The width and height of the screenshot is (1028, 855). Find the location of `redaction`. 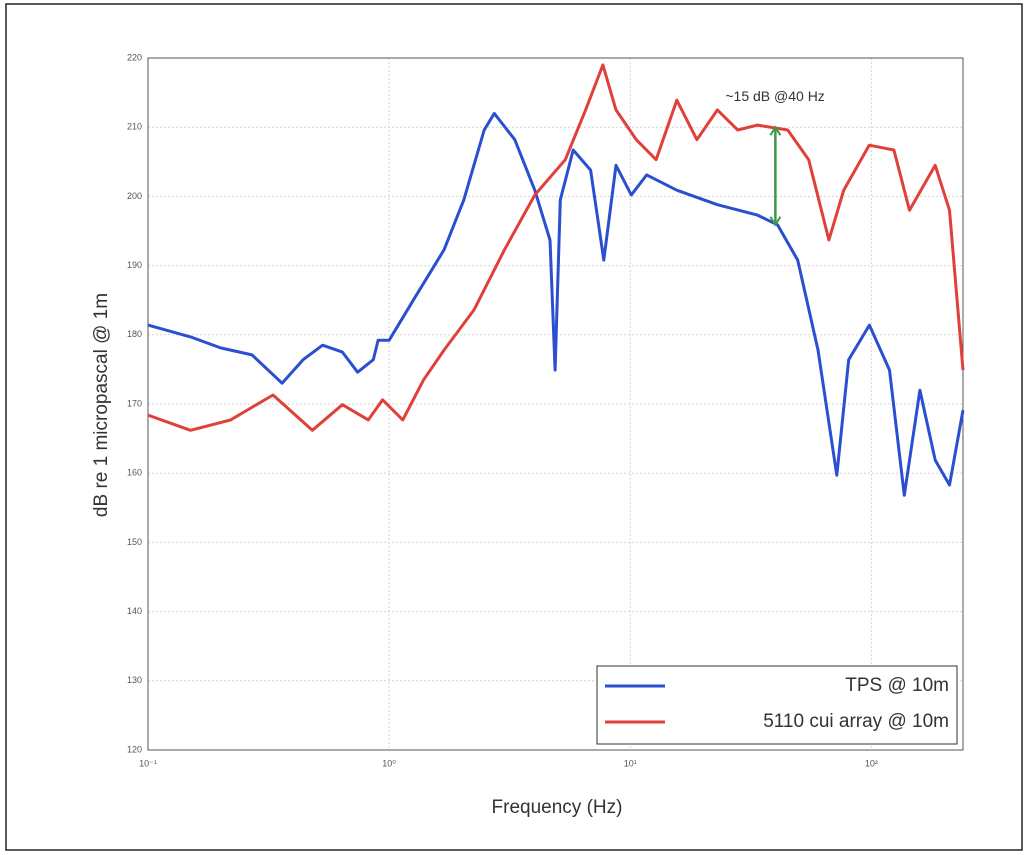

redaction is located at coordinates (705, 686).